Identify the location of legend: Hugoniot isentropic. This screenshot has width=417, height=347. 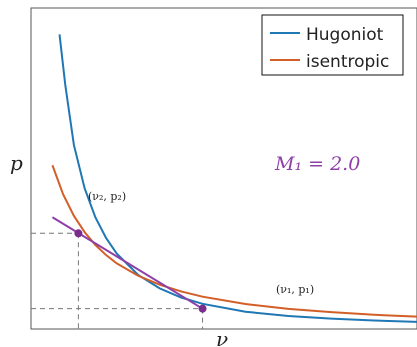
(332, 45).